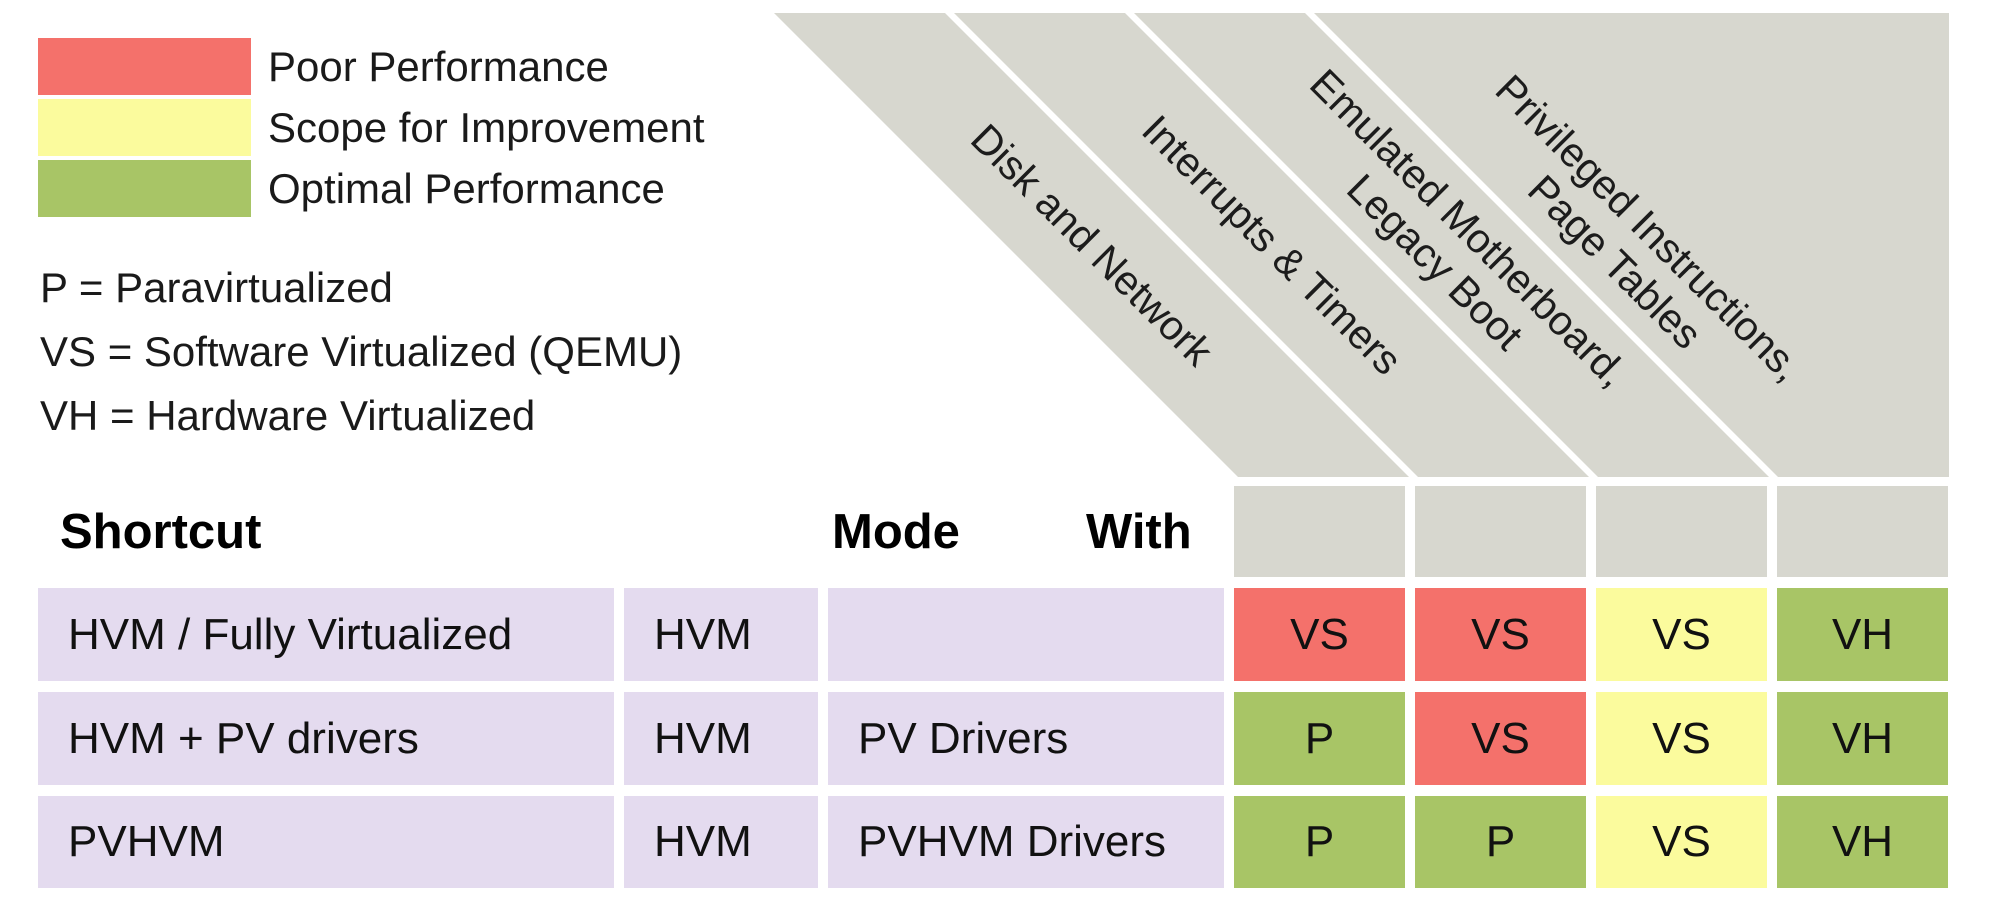 The height and width of the screenshot is (904, 1990). Describe the element at coordinates (144, 127) in the screenshot. I see `legend-swatch-improve` at that location.